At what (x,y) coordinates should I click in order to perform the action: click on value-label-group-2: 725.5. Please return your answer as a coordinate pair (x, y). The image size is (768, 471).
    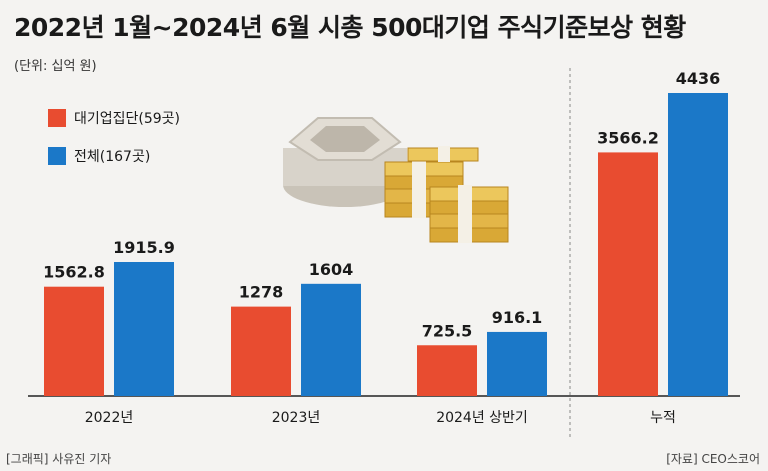
    Looking at the image, I should click on (447, 330).